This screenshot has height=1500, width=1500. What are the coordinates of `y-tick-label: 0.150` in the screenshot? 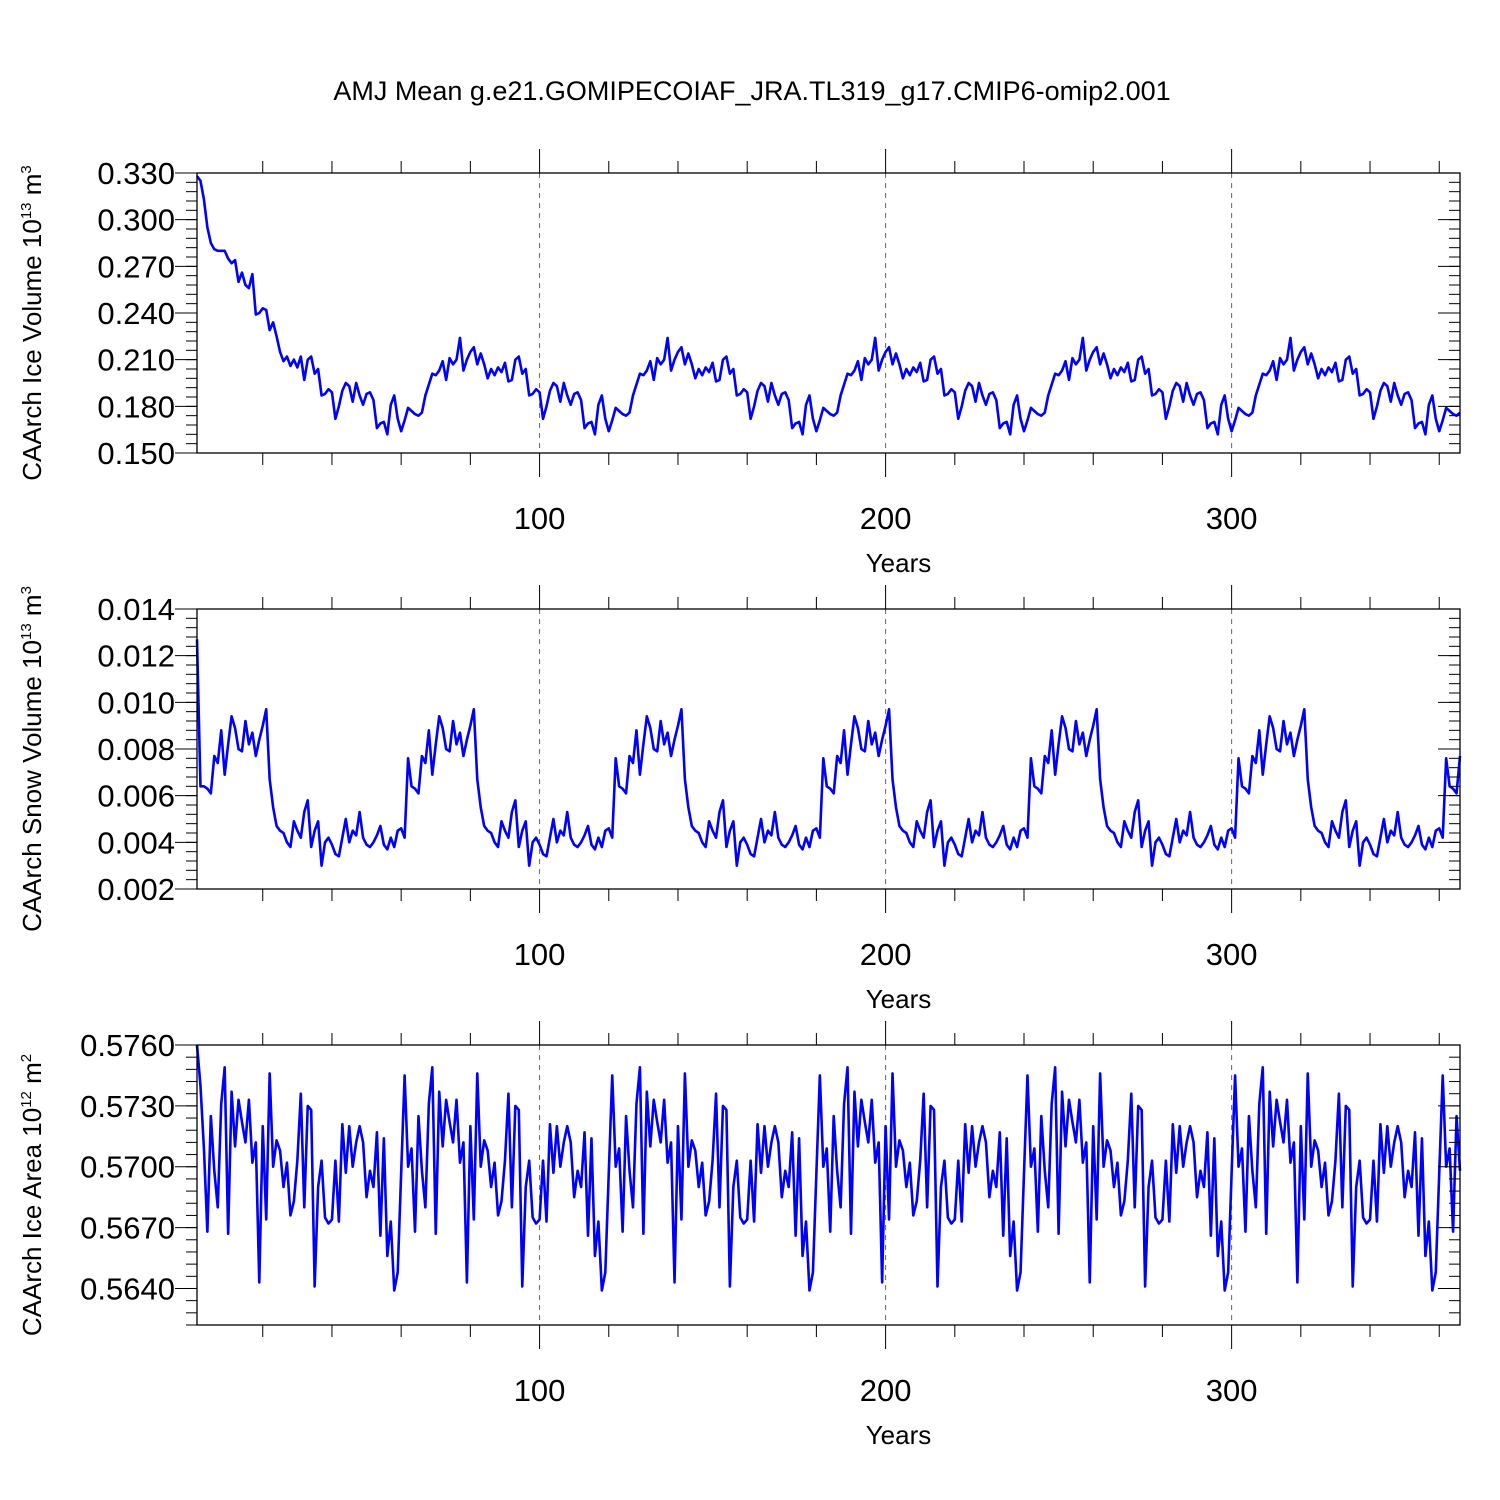 It's located at (136, 453).